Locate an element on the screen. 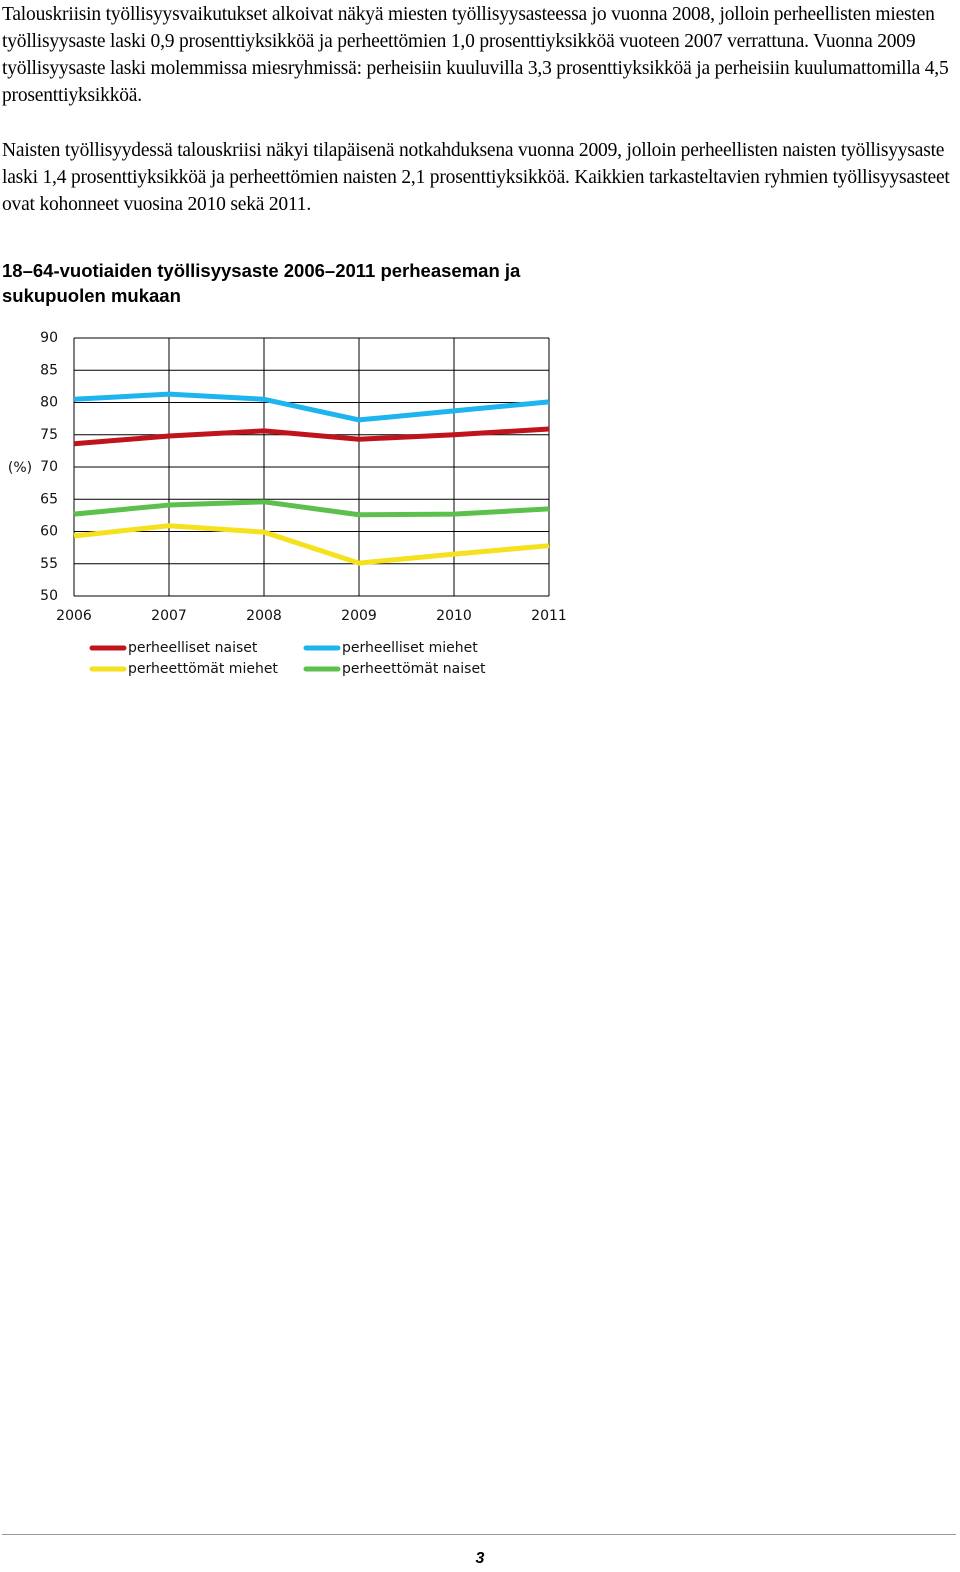 This screenshot has height=1572, width=960. y-tick-label: 65 is located at coordinates (49, 499).